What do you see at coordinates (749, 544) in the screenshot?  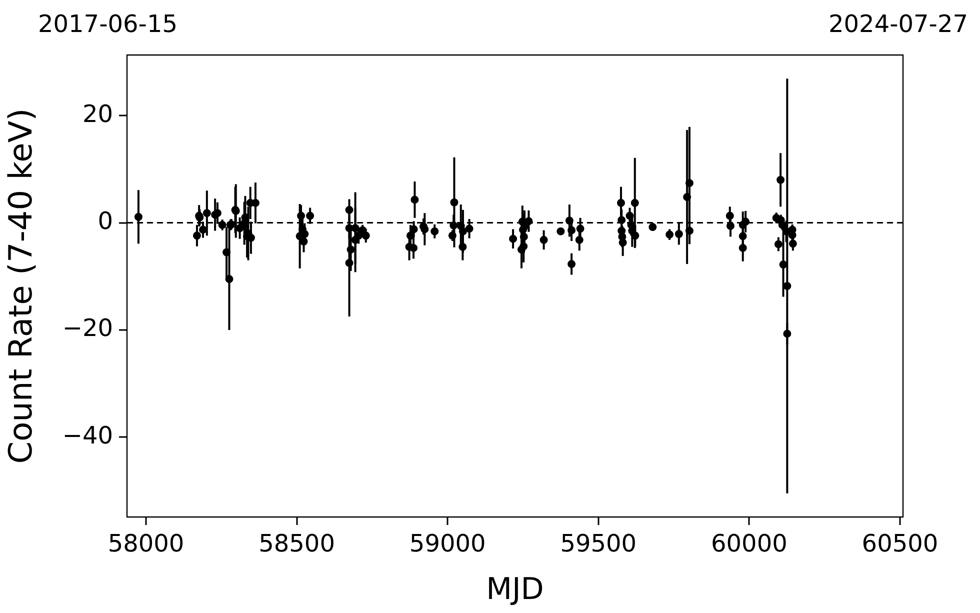 I see `x-tick-label: 60000` at bounding box center [749, 544].